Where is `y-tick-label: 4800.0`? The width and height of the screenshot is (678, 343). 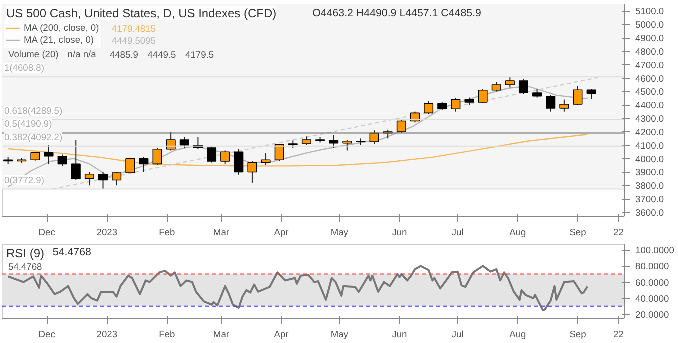
y-tick-label: 4800.0 is located at coordinates (650, 51).